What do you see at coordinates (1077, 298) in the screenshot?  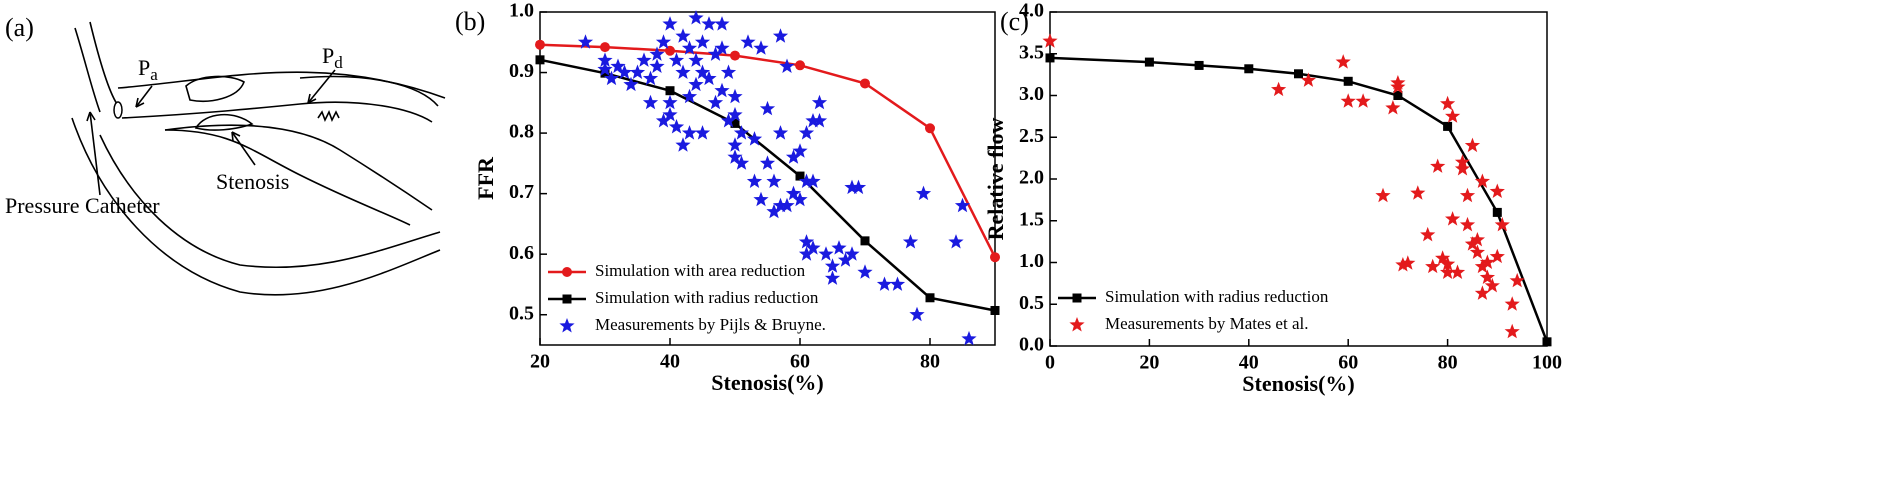 I see `legend-marker` at bounding box center [1077, 298].